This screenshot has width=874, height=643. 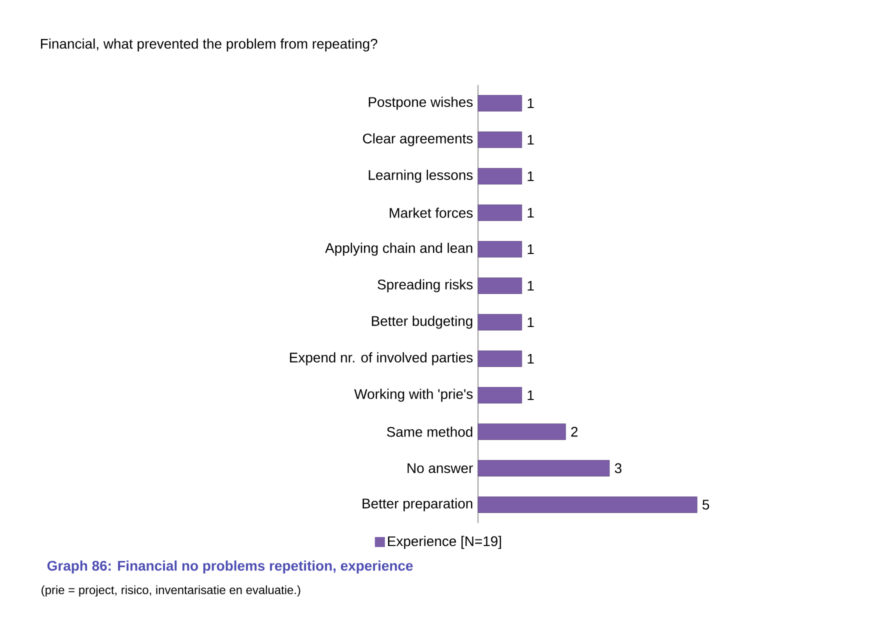 I want to click on y-tick-label: Clear agreements, so click(x=418, y=139).